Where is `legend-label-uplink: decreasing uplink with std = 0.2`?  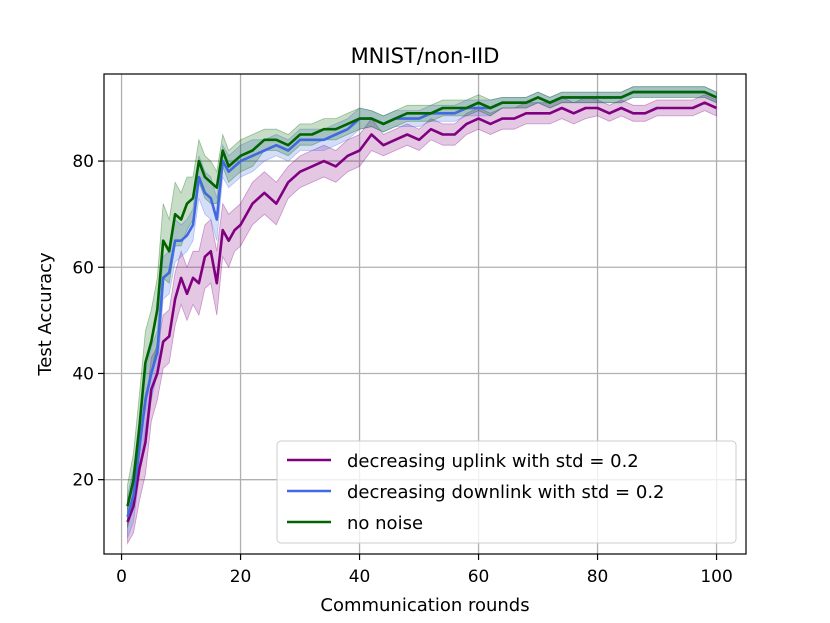
legend-label-uplink: decreasing uplink with std = 0.2 is located at coordinates (493, 461).